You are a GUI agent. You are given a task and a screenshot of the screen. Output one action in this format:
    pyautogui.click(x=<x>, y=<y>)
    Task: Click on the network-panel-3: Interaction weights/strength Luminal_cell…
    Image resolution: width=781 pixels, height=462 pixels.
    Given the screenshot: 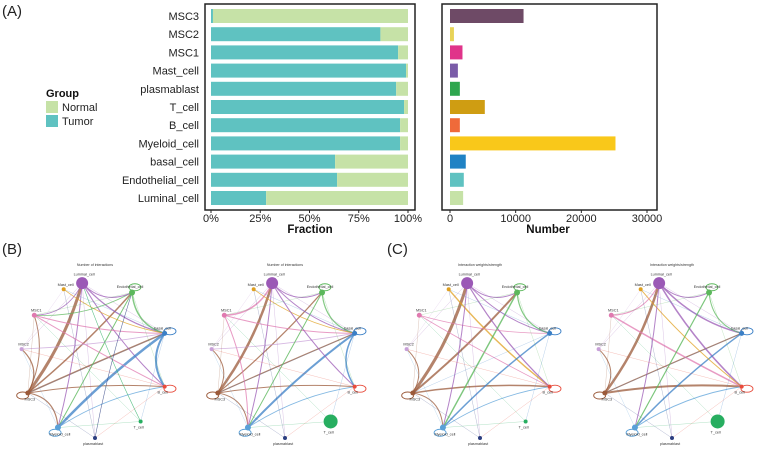 What is the action you would take?
    pyautogui.click(x=481, y=354)
    